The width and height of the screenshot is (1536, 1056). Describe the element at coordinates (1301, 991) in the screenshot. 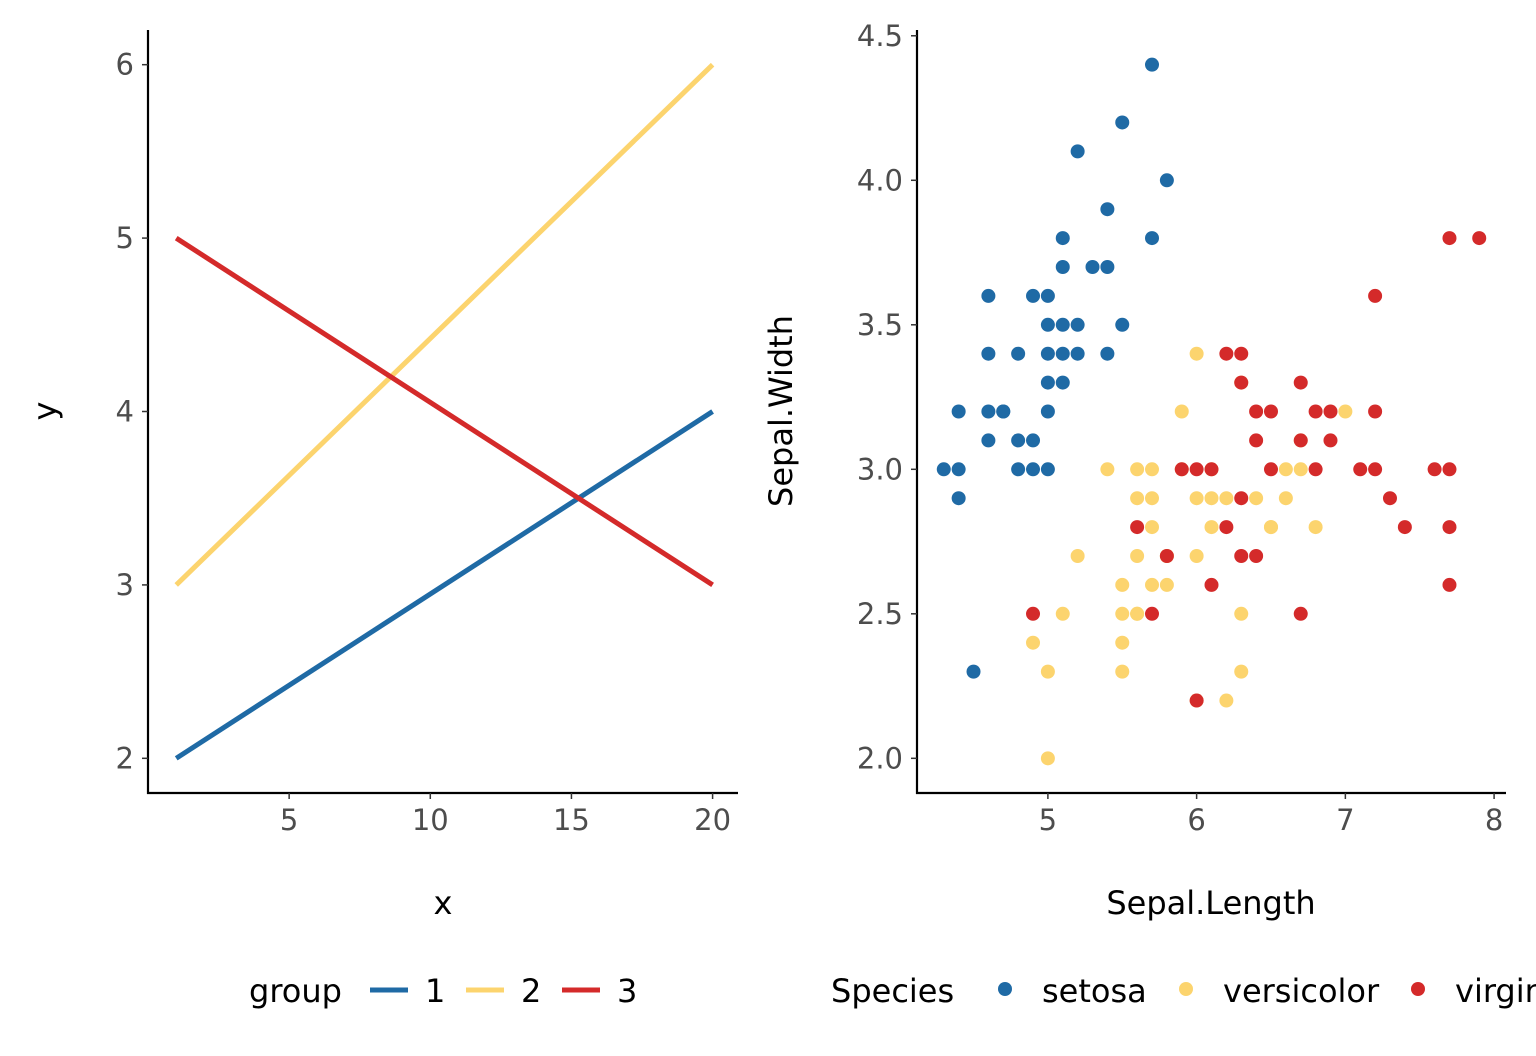

I see `legend-label-versicolor: versicolor` at that location.